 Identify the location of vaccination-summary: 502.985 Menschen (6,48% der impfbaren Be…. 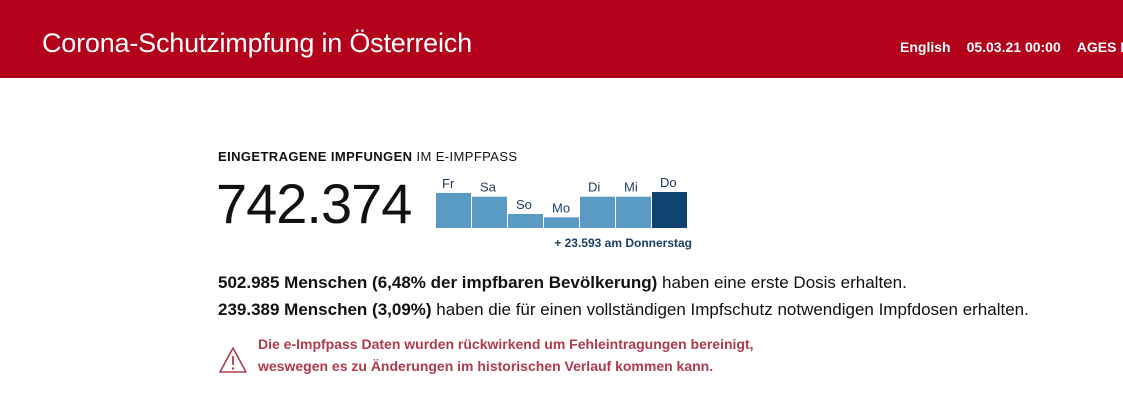
(623, 296).